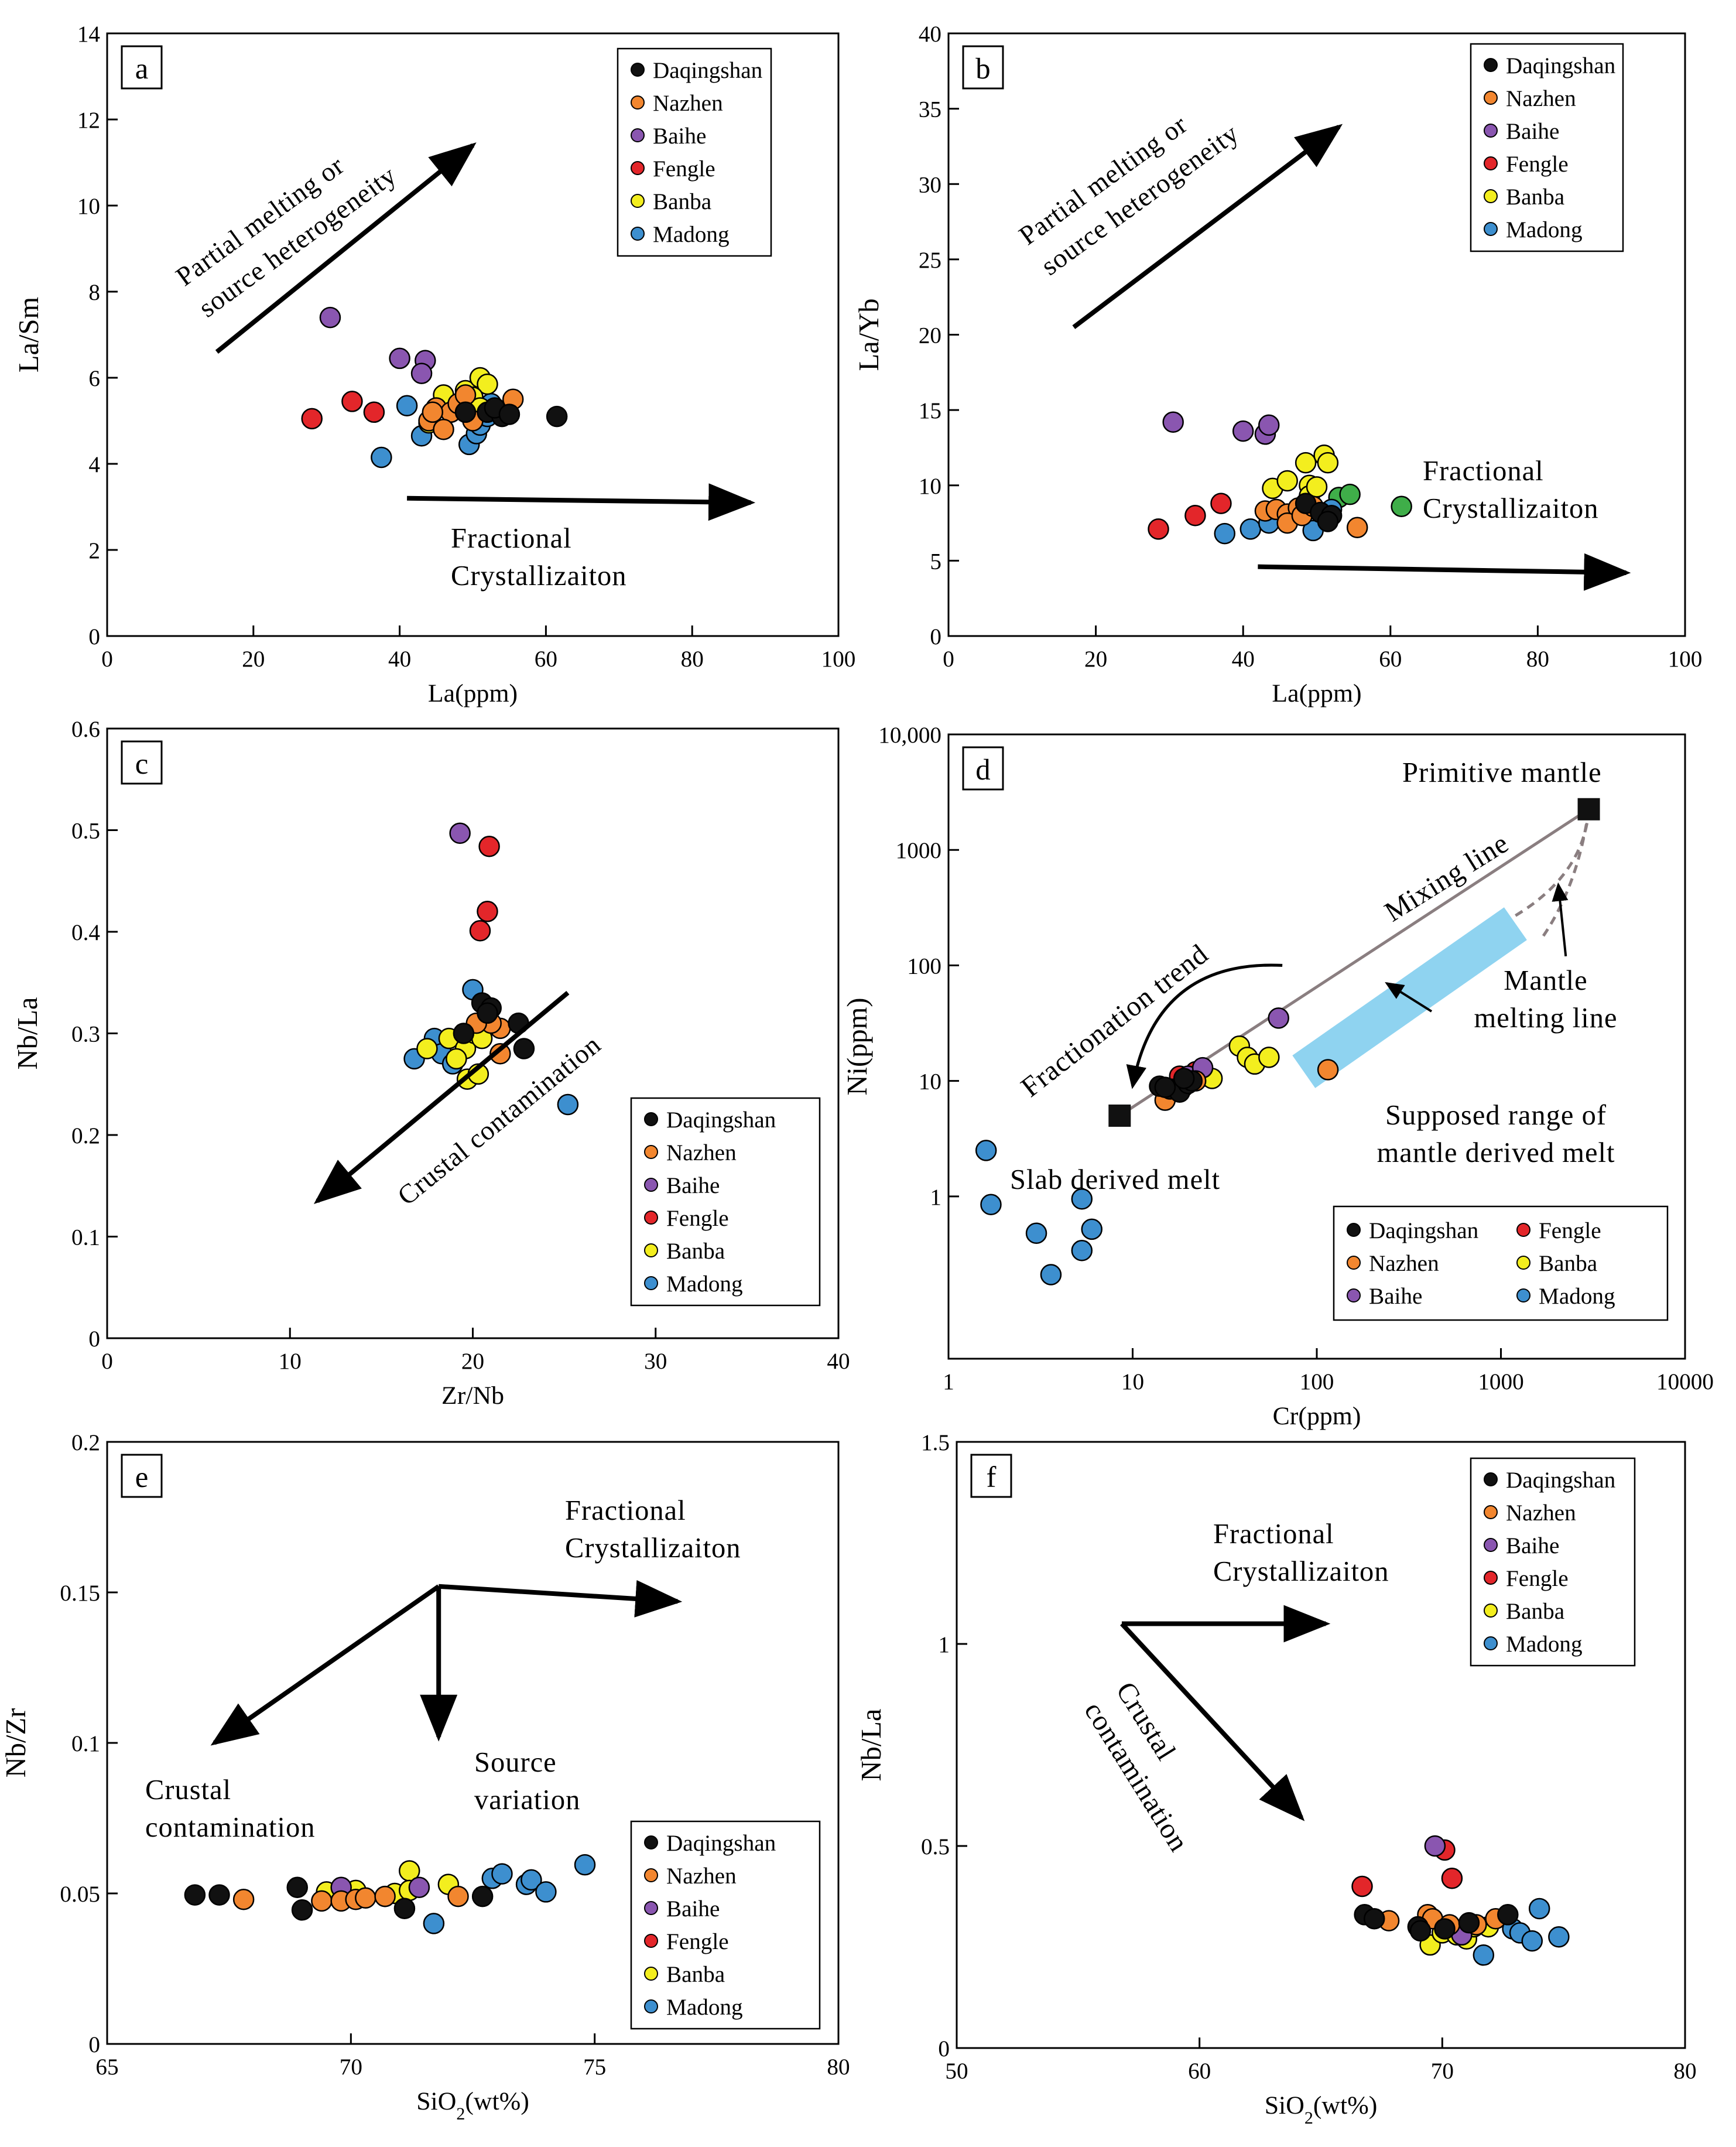  Describe the element at coordinates (1152, 1767) in the screenshot. I see `annotation-f: Crustalcontamination` at that location.